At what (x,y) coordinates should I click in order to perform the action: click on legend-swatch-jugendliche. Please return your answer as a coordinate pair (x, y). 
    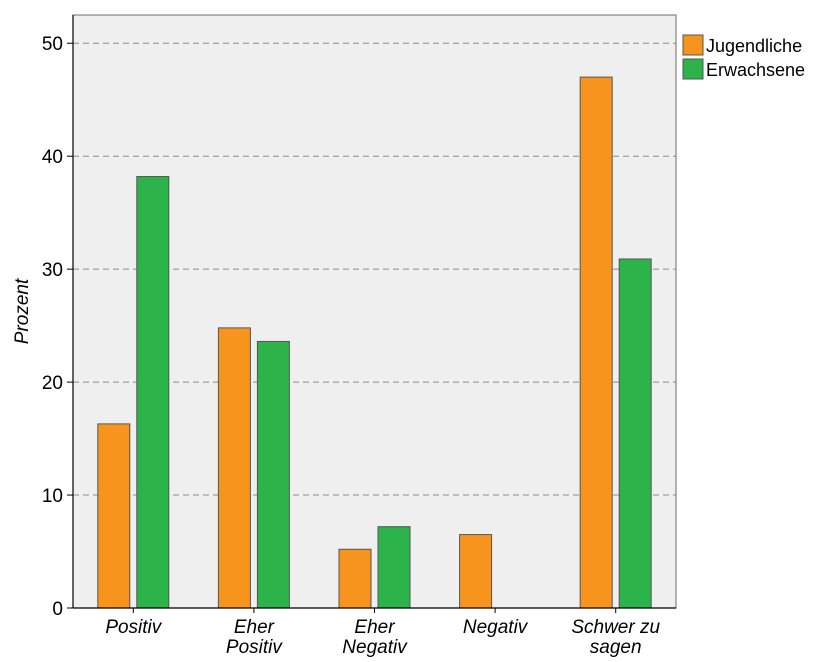
    Looking at the image, I should click on (693, 45).